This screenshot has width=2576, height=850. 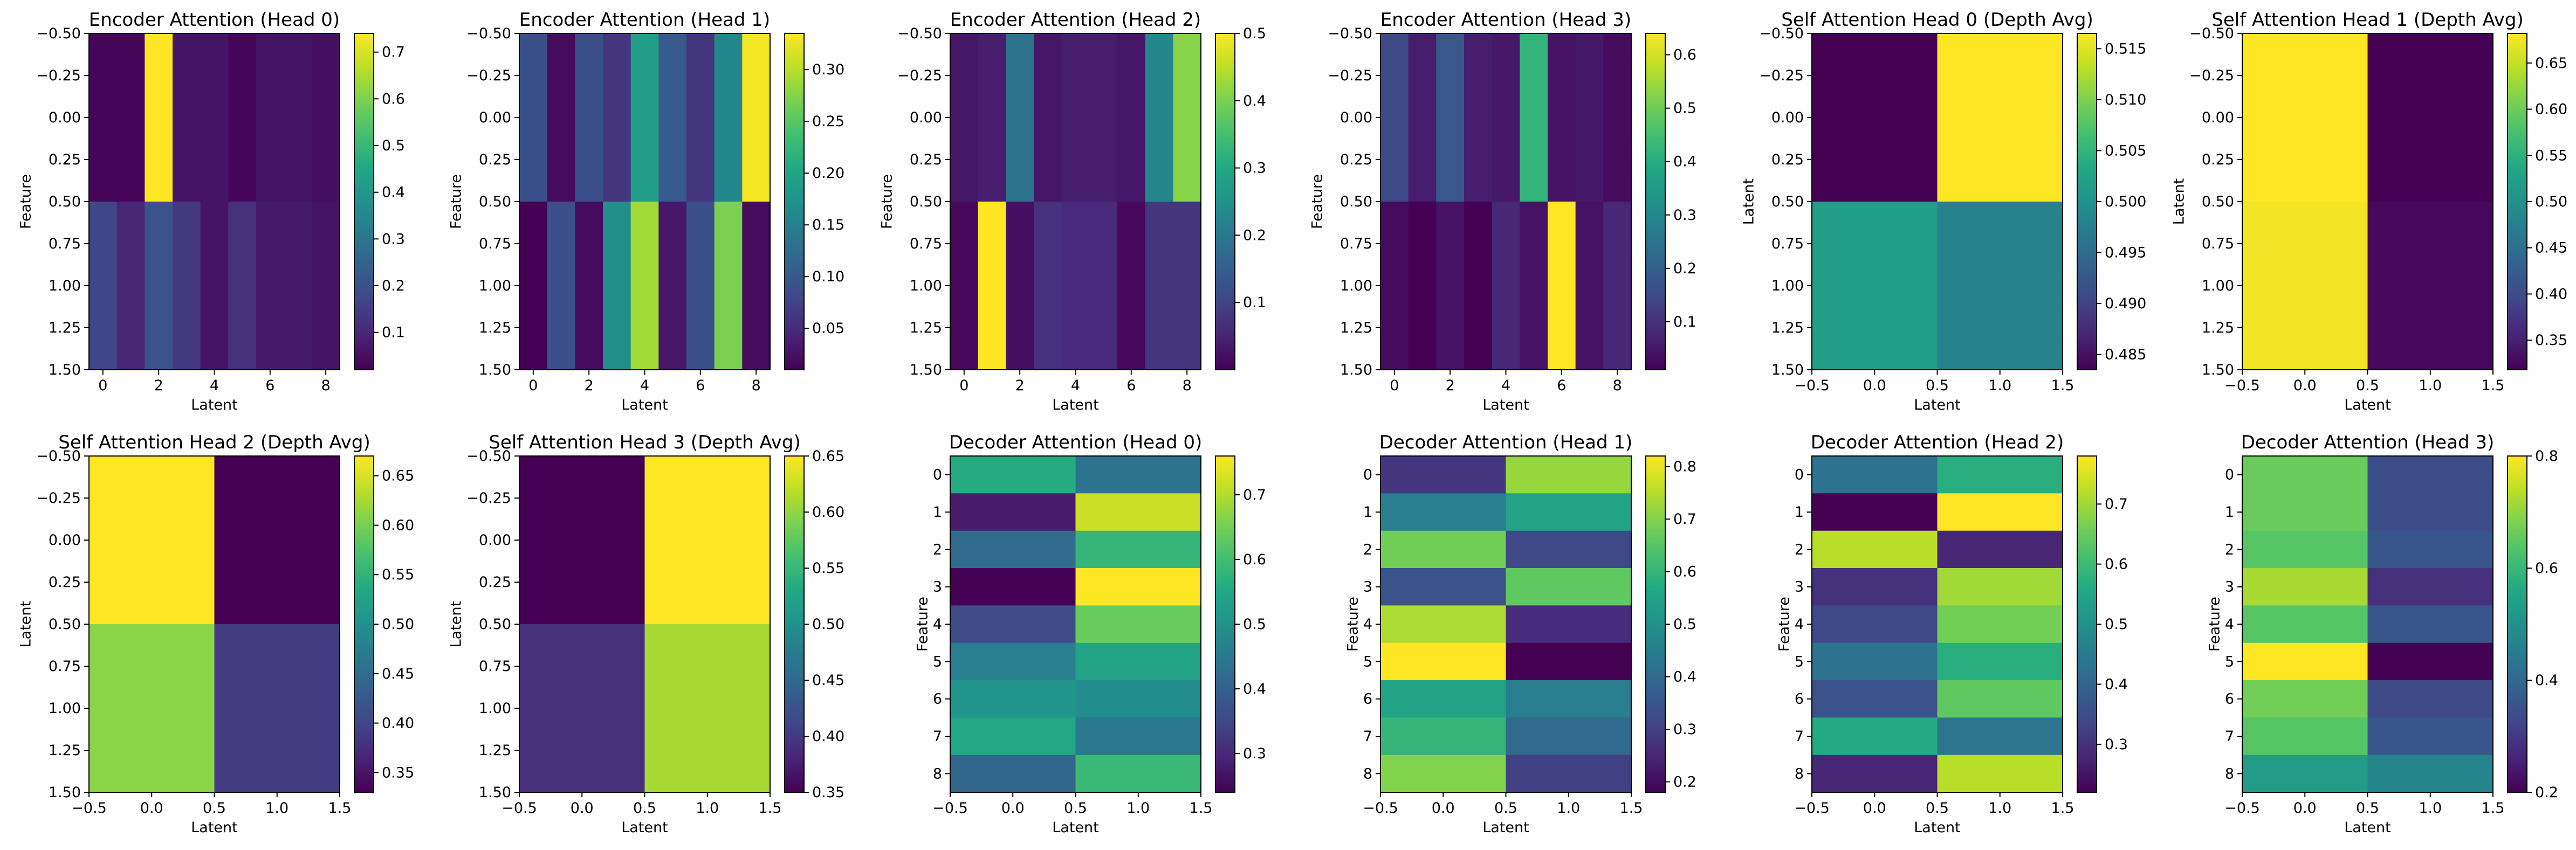 What do you see at coordinates (1685, 322) in the screenshot?
I see `chart-3-cbar-tick-0: 0.1` at bounding box center [1685, 322].